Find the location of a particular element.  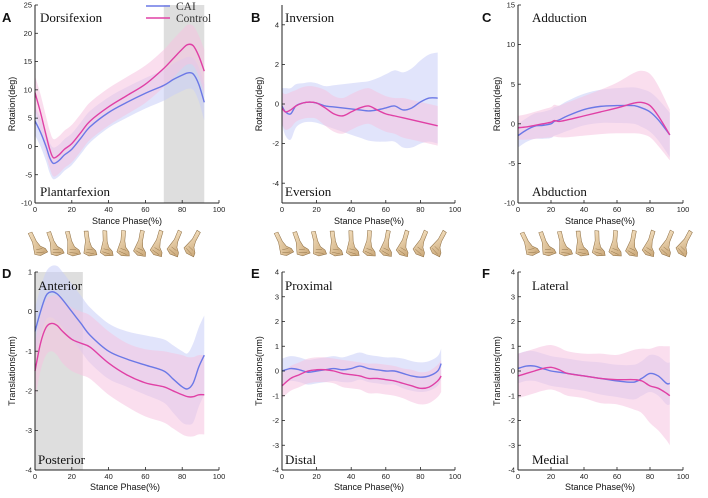

panel-d-xtick-label: 20 is located at coordinates (72, 476).